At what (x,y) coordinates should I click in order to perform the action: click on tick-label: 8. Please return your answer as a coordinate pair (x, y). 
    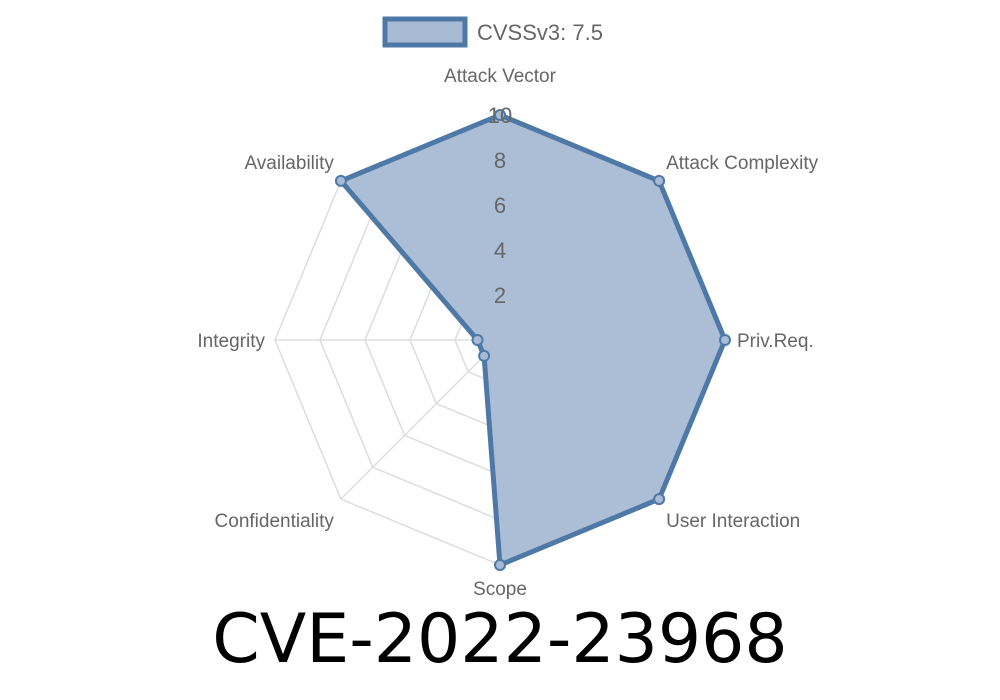
    Looking at the image, I should click on (500, 160).